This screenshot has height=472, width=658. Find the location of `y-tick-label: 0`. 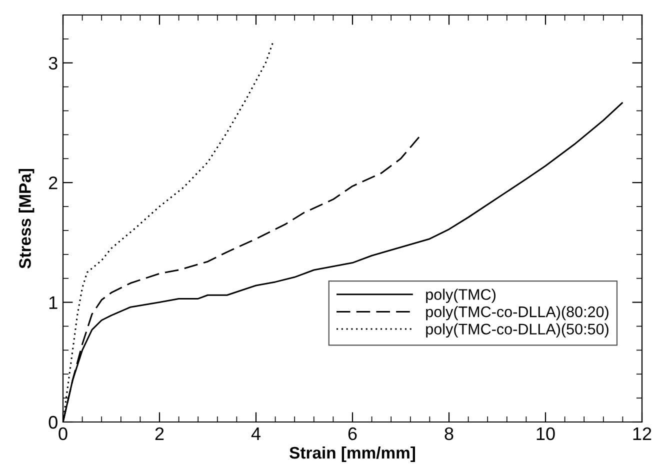

y-tick-label: 0 is located at coordinates (53, 422).